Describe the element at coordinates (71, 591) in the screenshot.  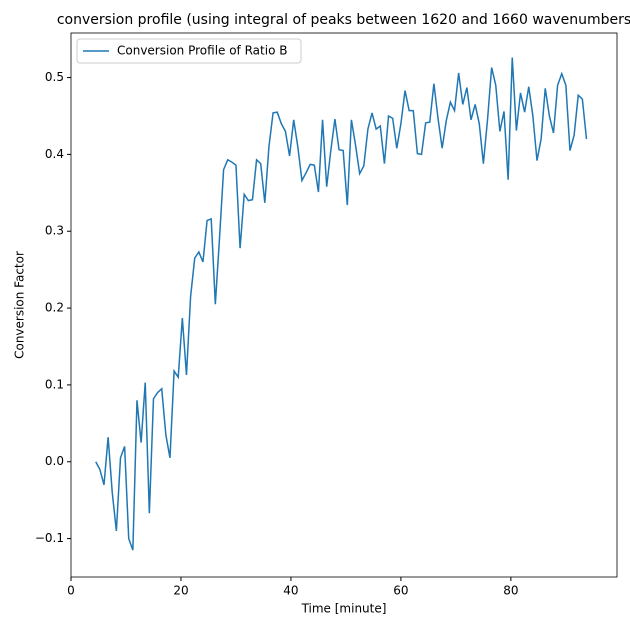
I see `x-tick-label: 0` at that location.